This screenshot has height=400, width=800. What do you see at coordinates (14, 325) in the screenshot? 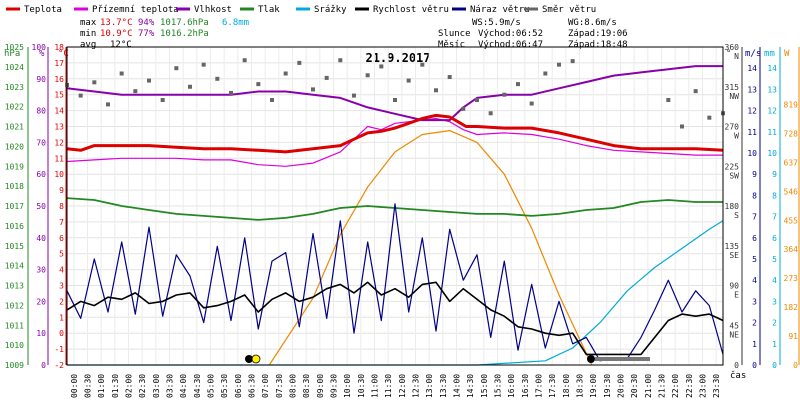
I see `hpa-tick-label: 1011` at bounding box center [14, 325].